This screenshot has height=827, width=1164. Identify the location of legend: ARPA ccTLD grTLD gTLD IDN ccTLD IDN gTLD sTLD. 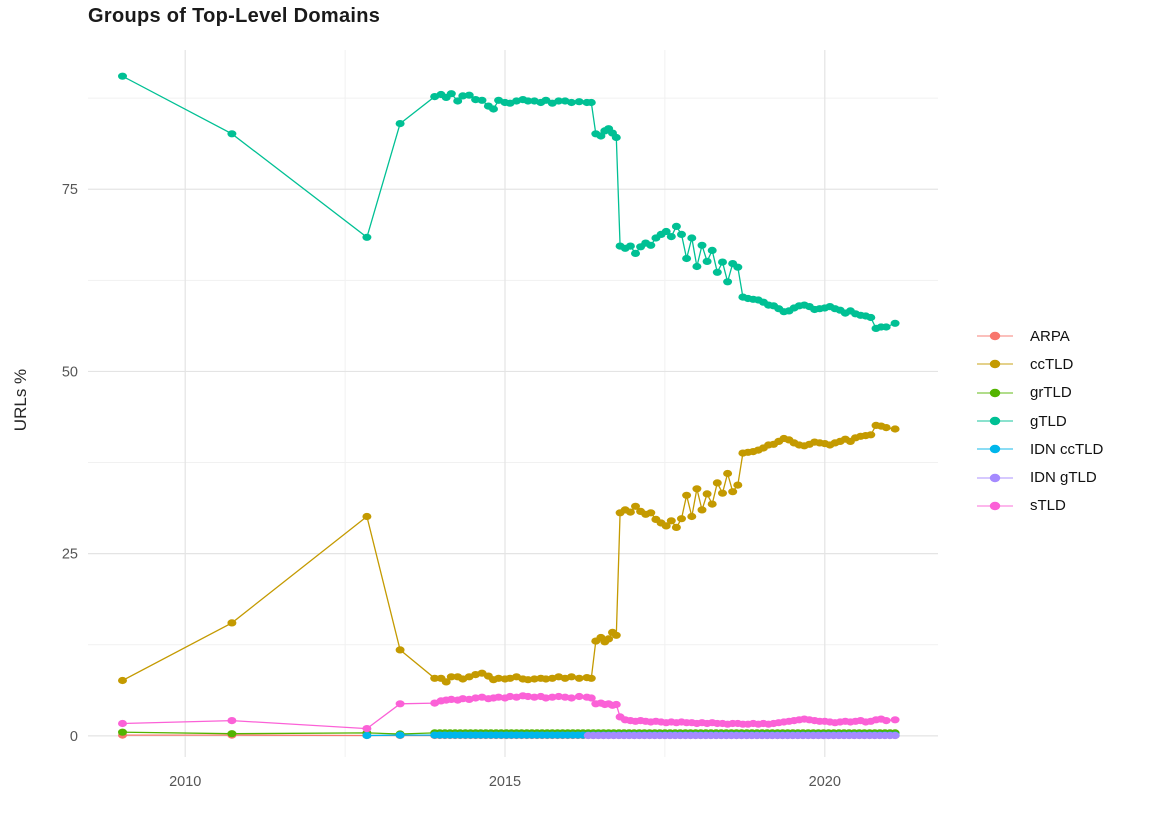
(1039, 421).